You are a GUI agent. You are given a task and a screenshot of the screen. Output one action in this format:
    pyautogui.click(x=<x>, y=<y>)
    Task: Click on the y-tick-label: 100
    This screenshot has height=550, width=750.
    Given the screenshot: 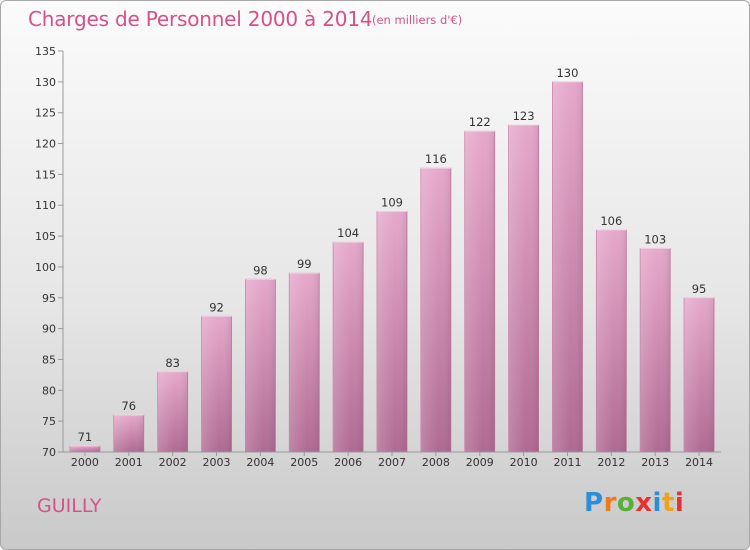 What is the action you would take?
    pyautogui.click(x=45, y=267)
    